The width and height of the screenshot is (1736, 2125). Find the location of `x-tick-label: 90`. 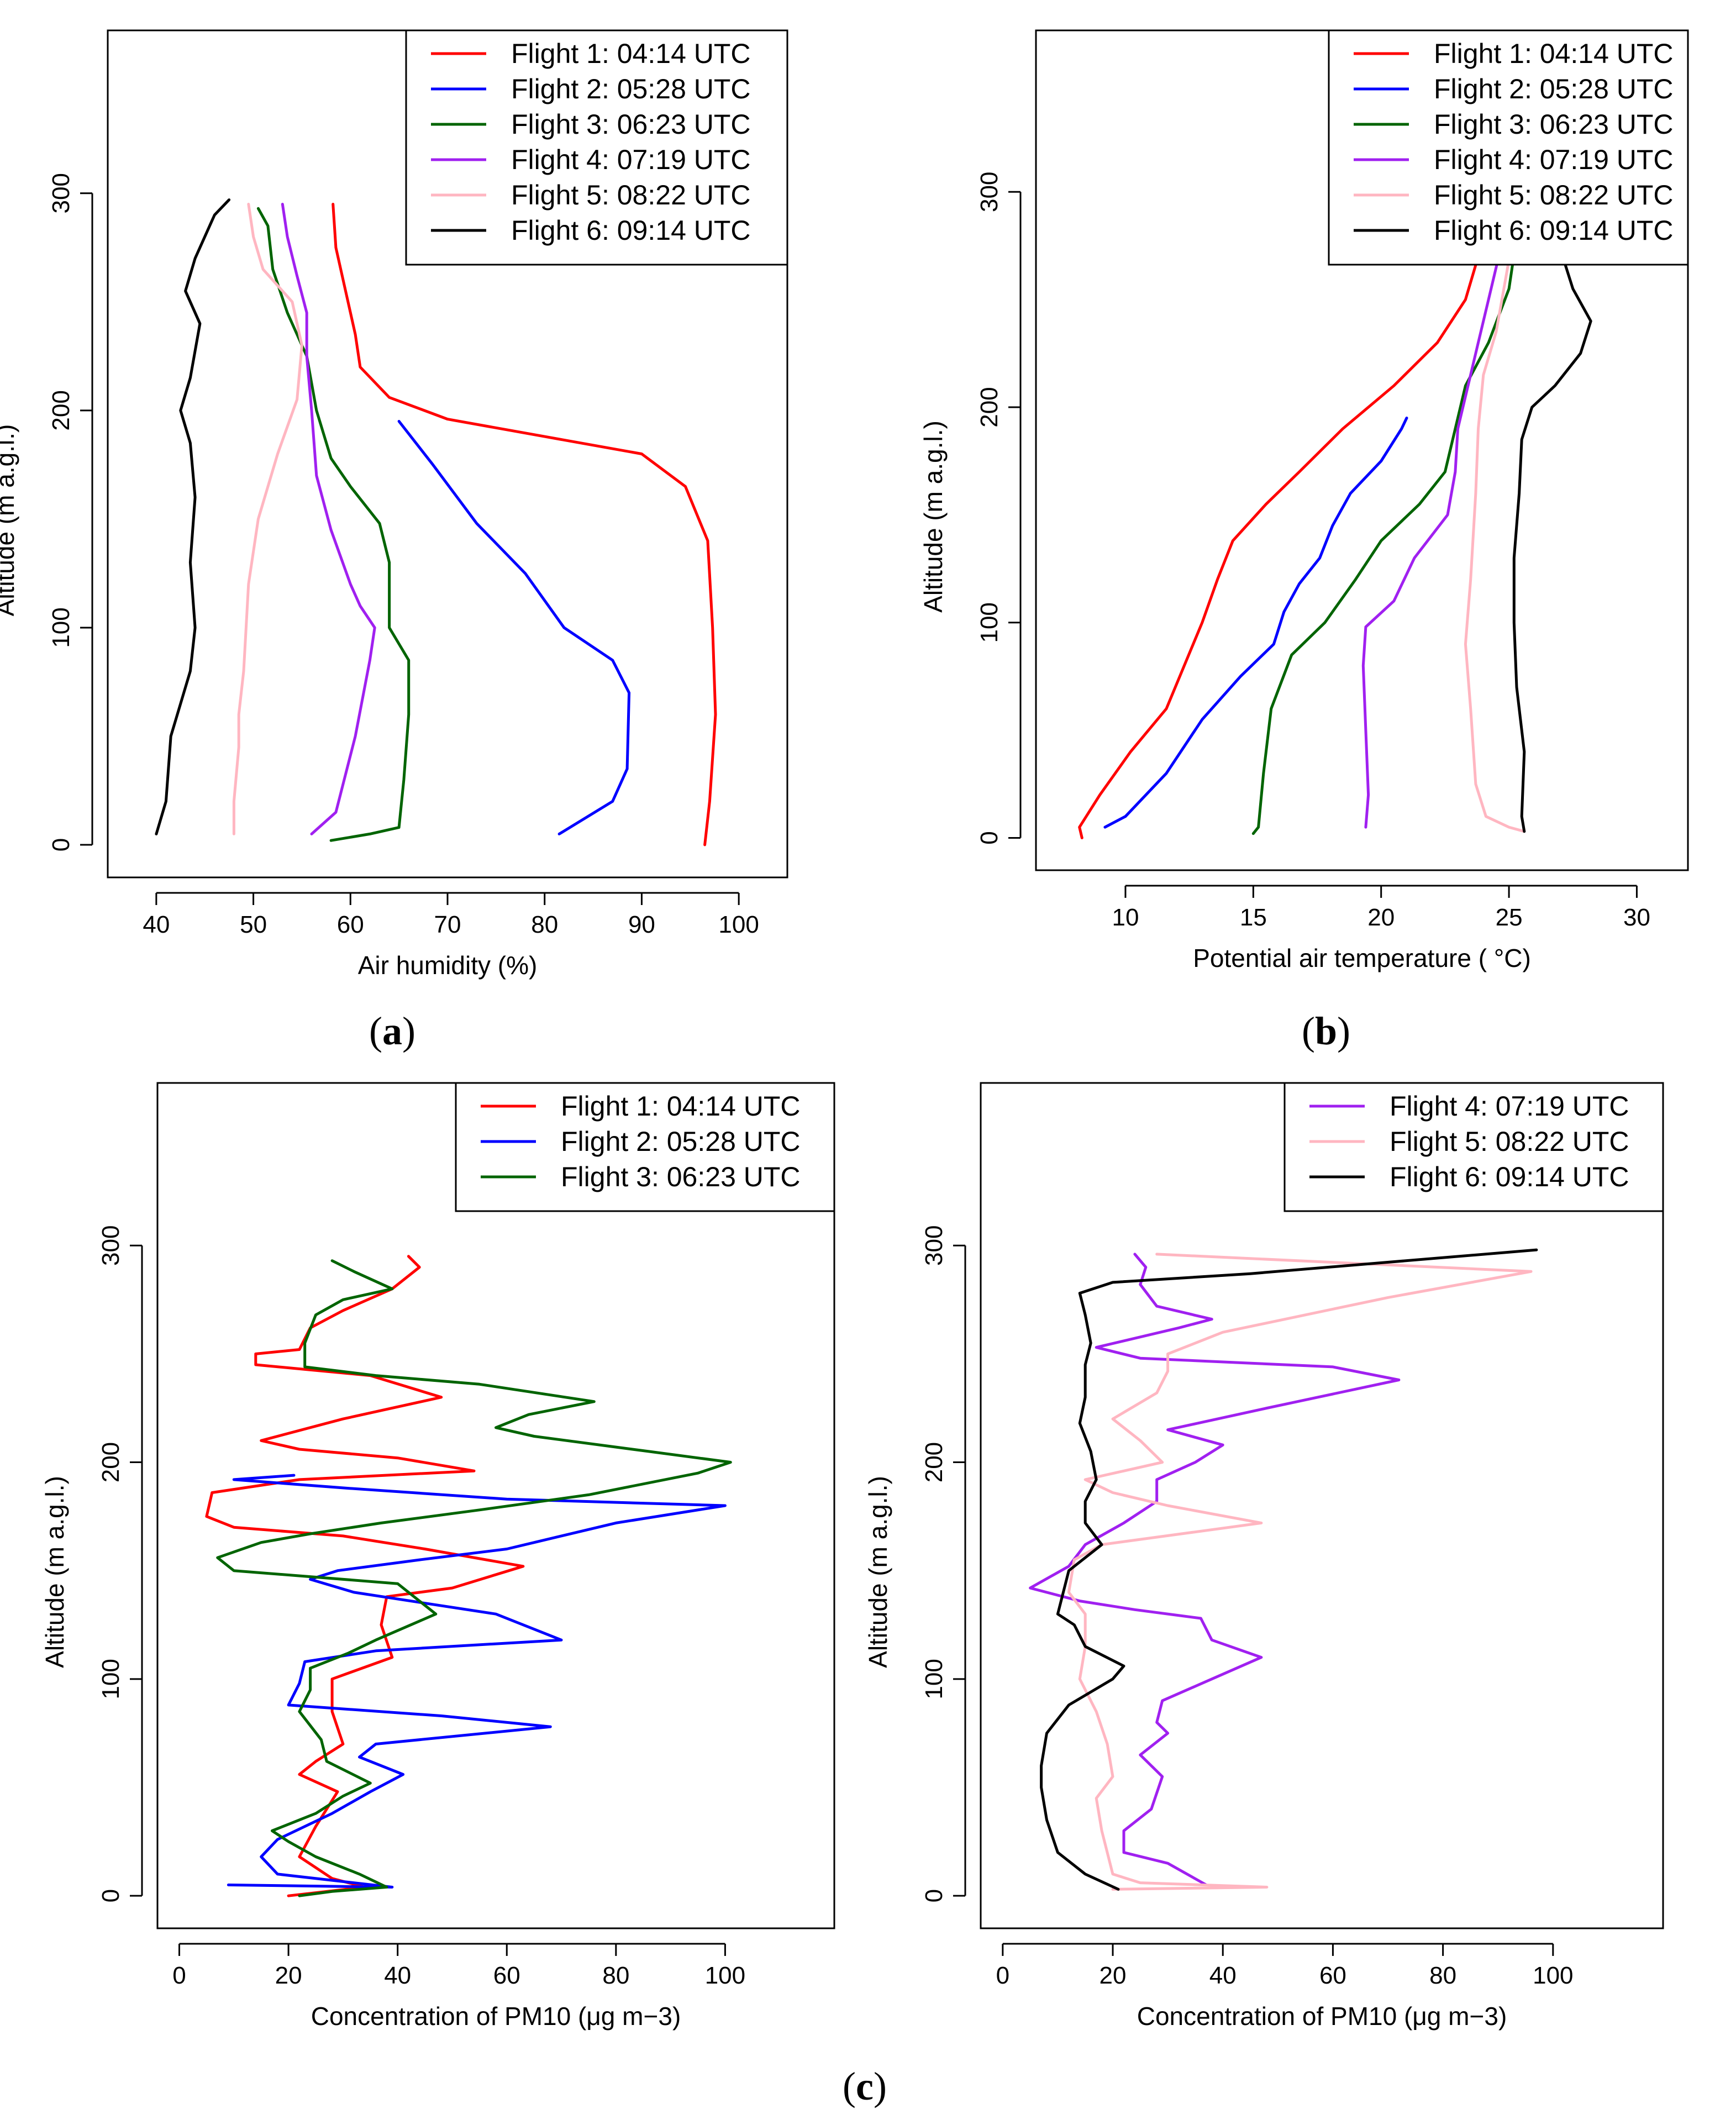

x-tick-label: 90 is located at coordinates (641, 925).